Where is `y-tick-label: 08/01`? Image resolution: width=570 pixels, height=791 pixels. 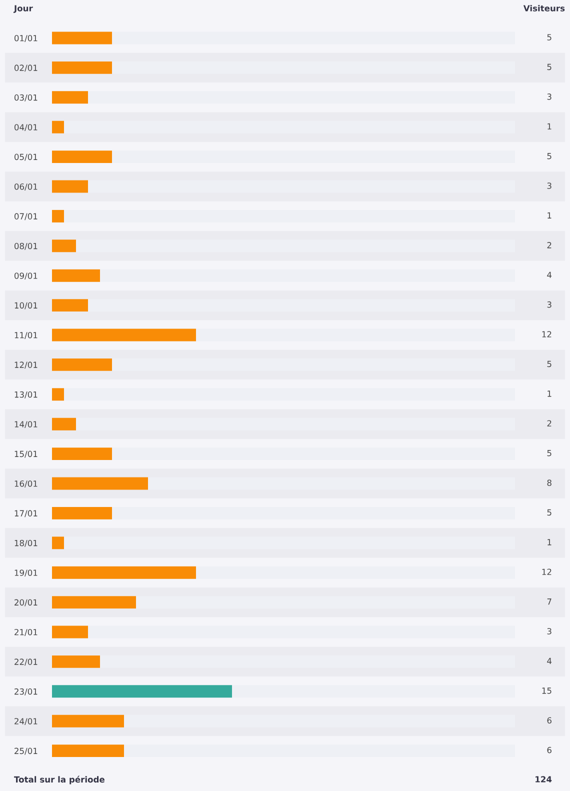 y-tick-label: 08/01 is located at coordinates (26, 246).